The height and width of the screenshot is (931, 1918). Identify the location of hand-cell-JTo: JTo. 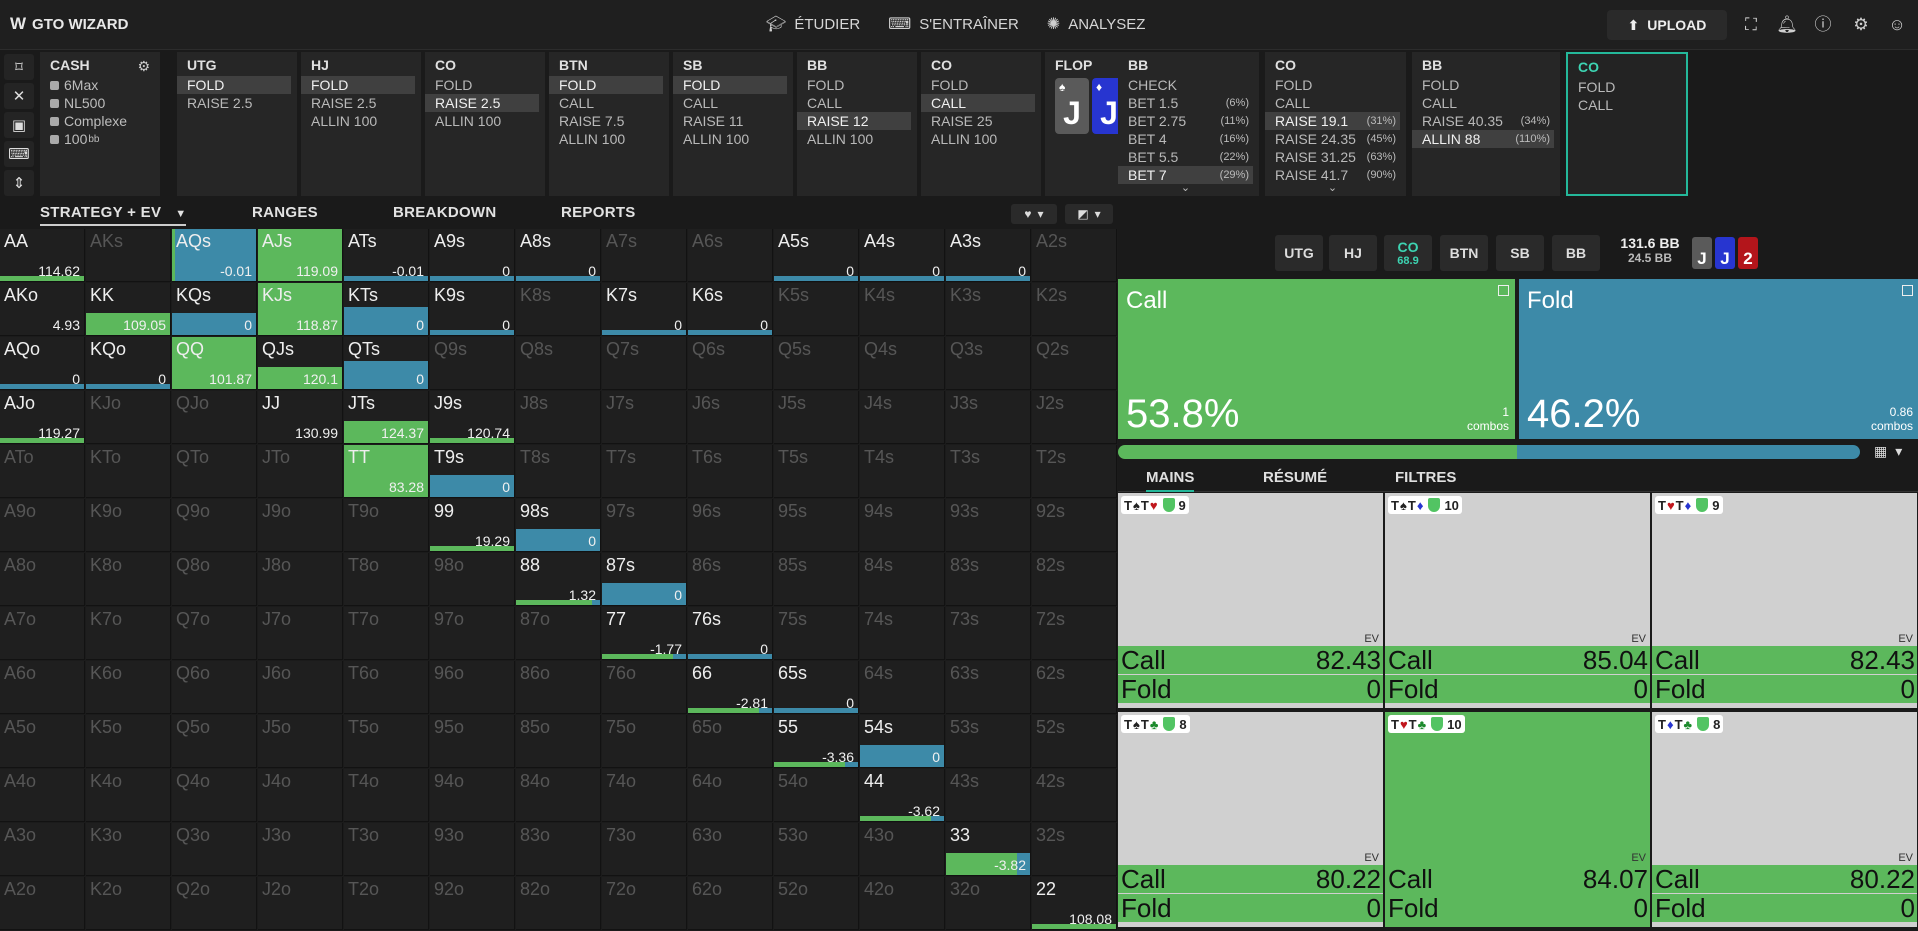
(300, 471).